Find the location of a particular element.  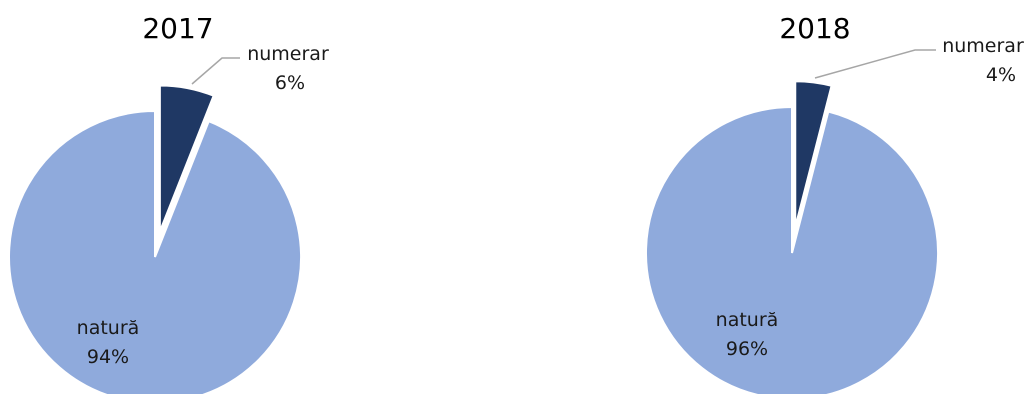

chart-title-2018: 2018 is located at coordinates (814, 28).